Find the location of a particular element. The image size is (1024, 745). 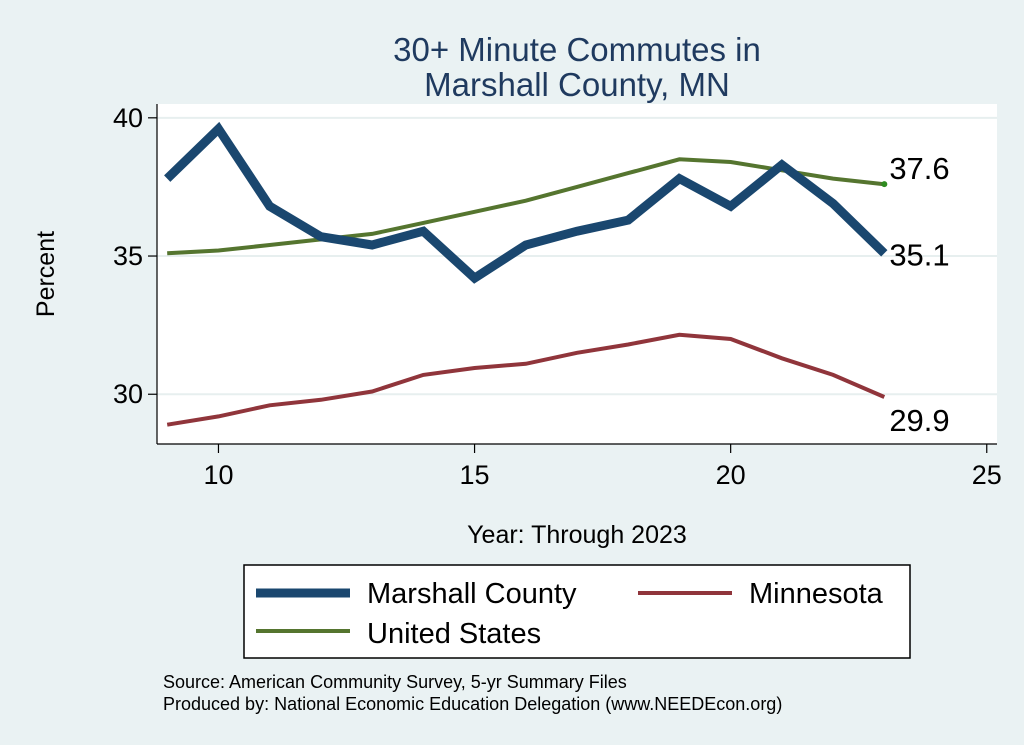

end-label-marshall-county: 35.1 is located at coordinates (919, 254).